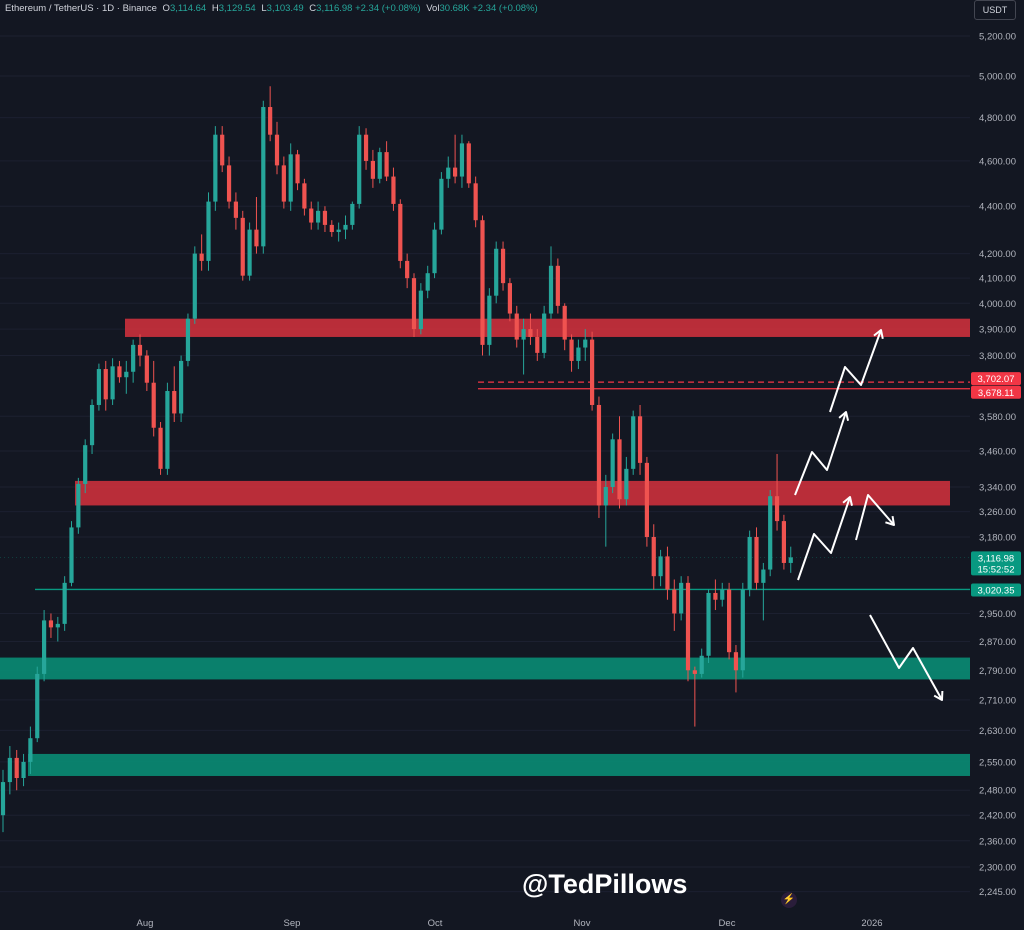  I want to click on resistance-zone, so click(547, 327).